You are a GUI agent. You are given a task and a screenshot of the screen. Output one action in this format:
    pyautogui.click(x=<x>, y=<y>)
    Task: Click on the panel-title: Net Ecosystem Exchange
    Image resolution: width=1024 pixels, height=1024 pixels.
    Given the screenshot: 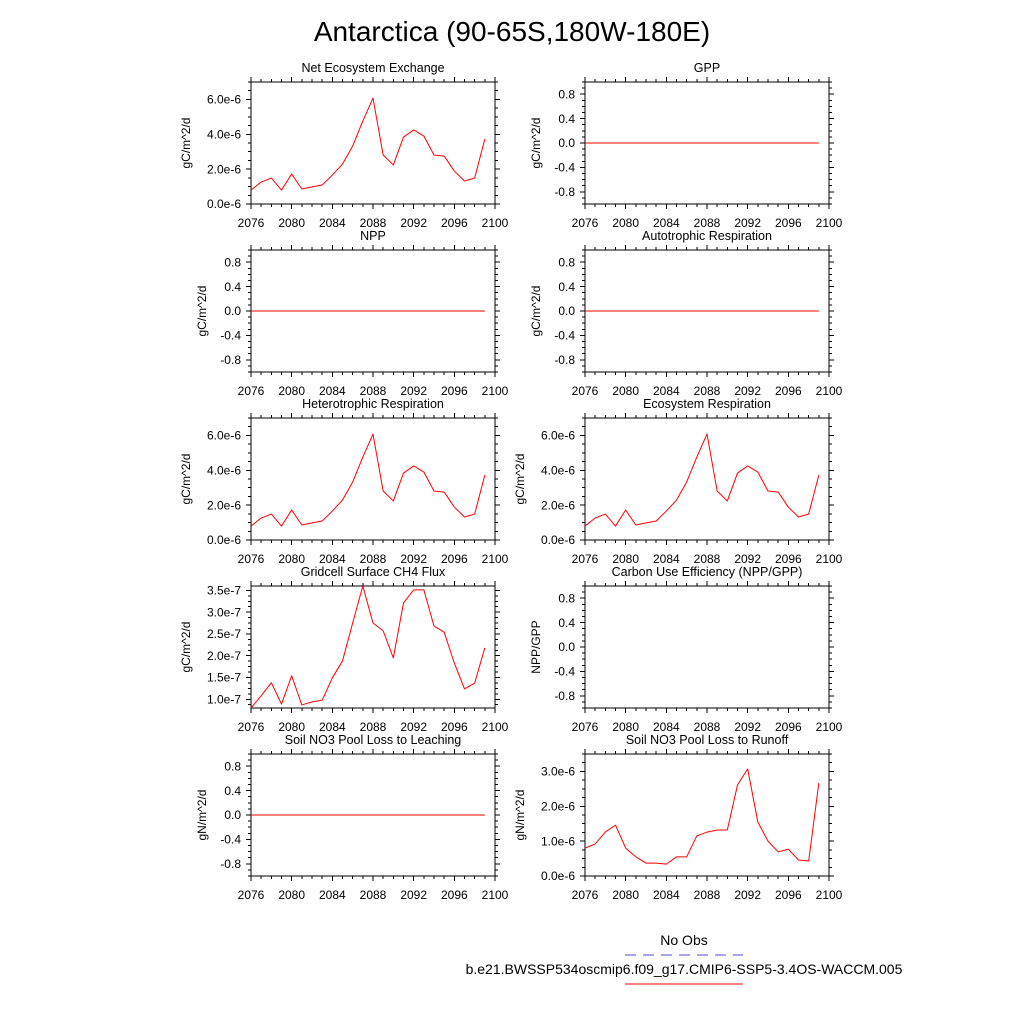 What is the action you would take?
    pyautogui.click(x=372, y=68)
    